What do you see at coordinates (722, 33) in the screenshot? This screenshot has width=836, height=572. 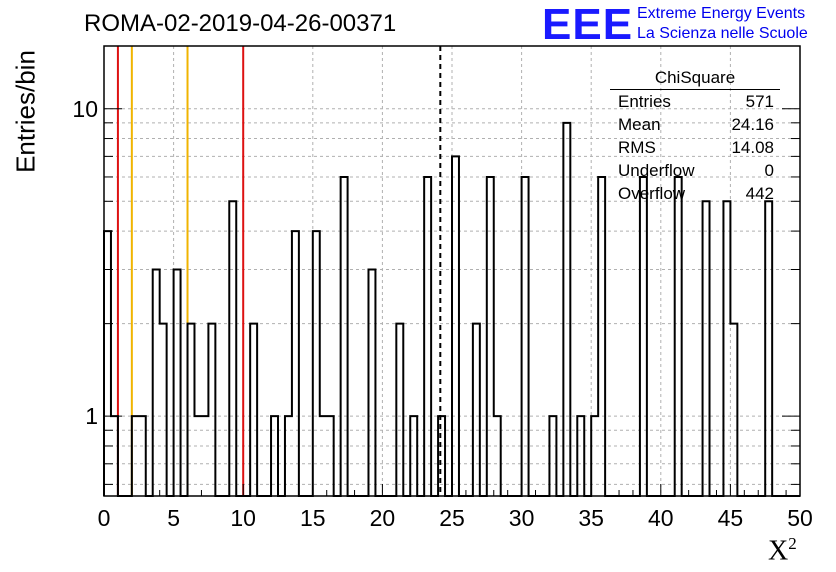 I see `eee-logo-line2: La Scienza nelle Scuole` at bounding box center [722, 33].